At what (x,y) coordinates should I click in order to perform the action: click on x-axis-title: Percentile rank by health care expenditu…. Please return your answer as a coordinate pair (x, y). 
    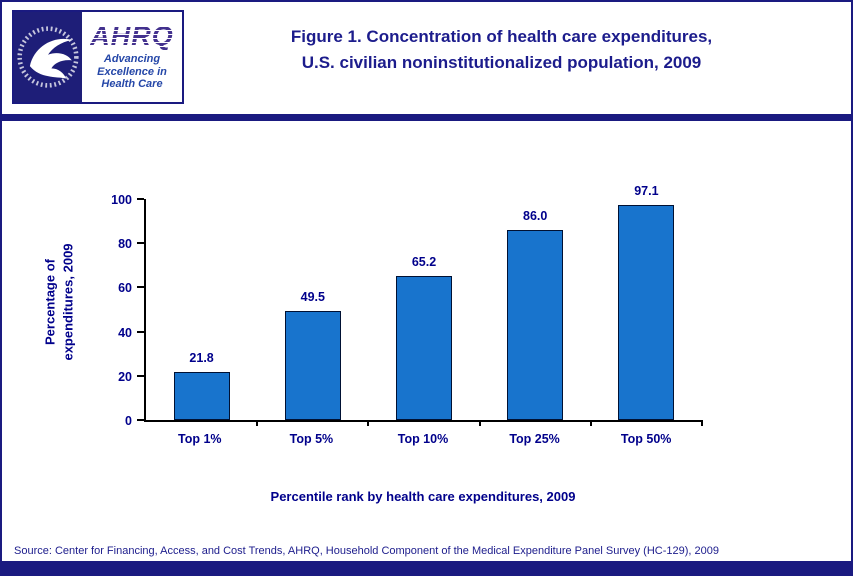
    Looking at the image, I should click on (423, 496).